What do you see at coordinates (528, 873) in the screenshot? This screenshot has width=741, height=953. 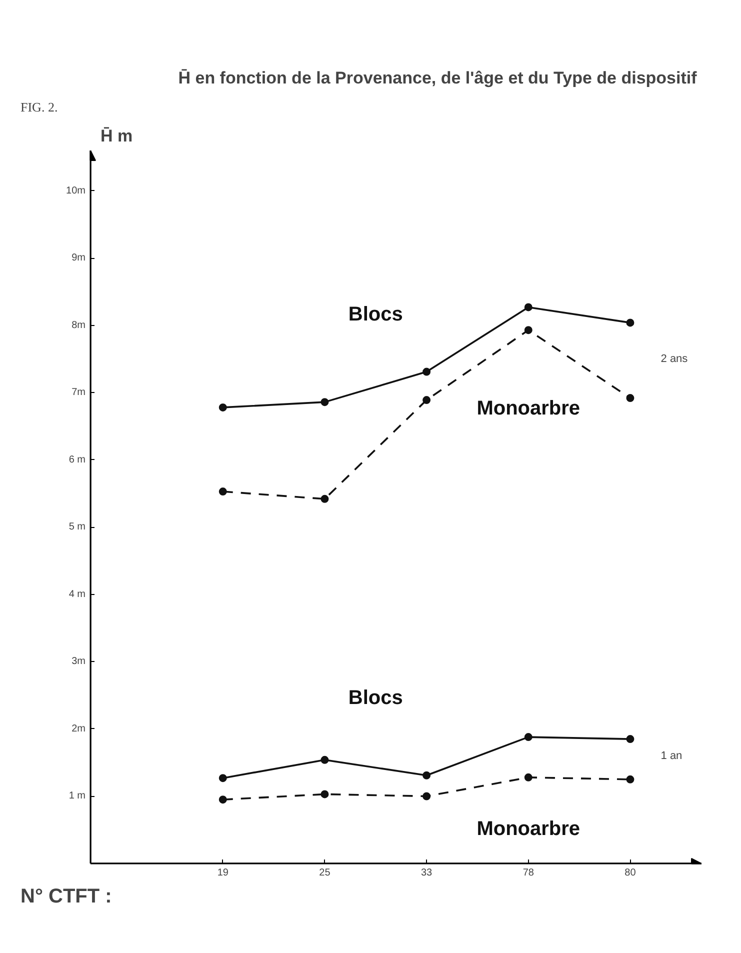 I see `x-tick-label: 78` at bounding box center [528, 873].